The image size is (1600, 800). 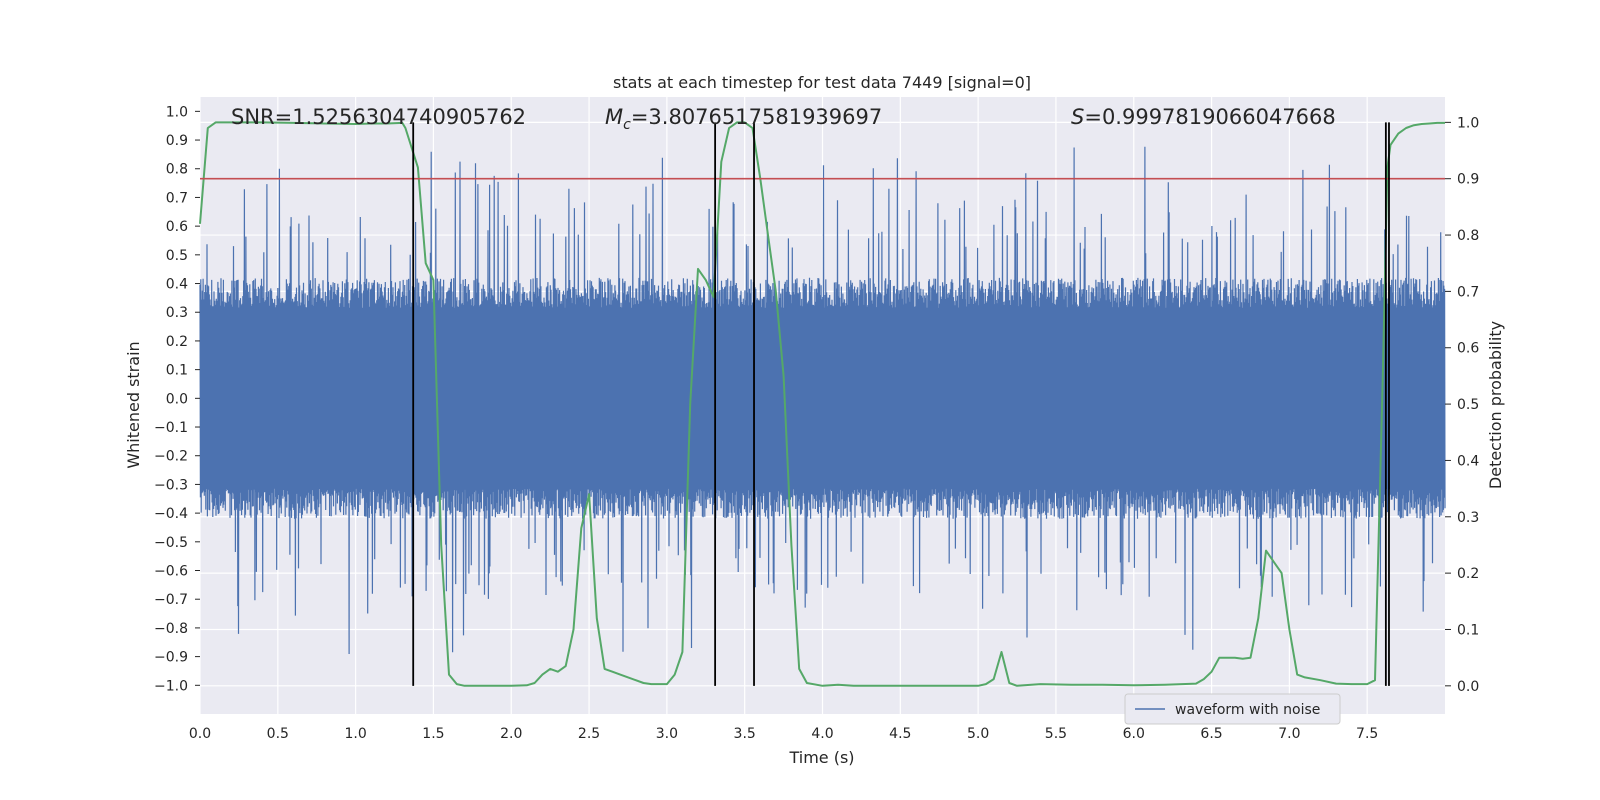 I want to click on y-right-tick-label: 0.3, so click(x=1468, y=518).